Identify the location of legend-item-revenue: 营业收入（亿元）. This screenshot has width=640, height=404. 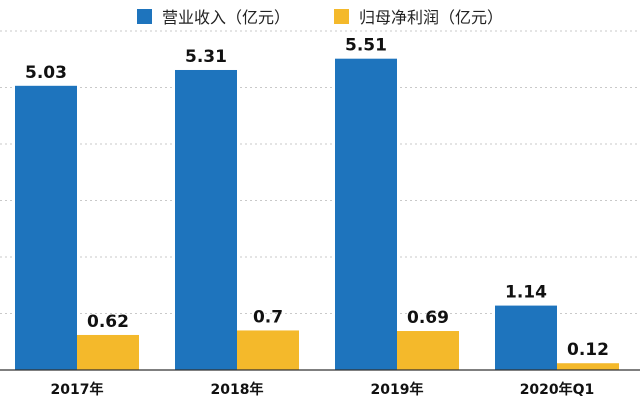
(213, 16).